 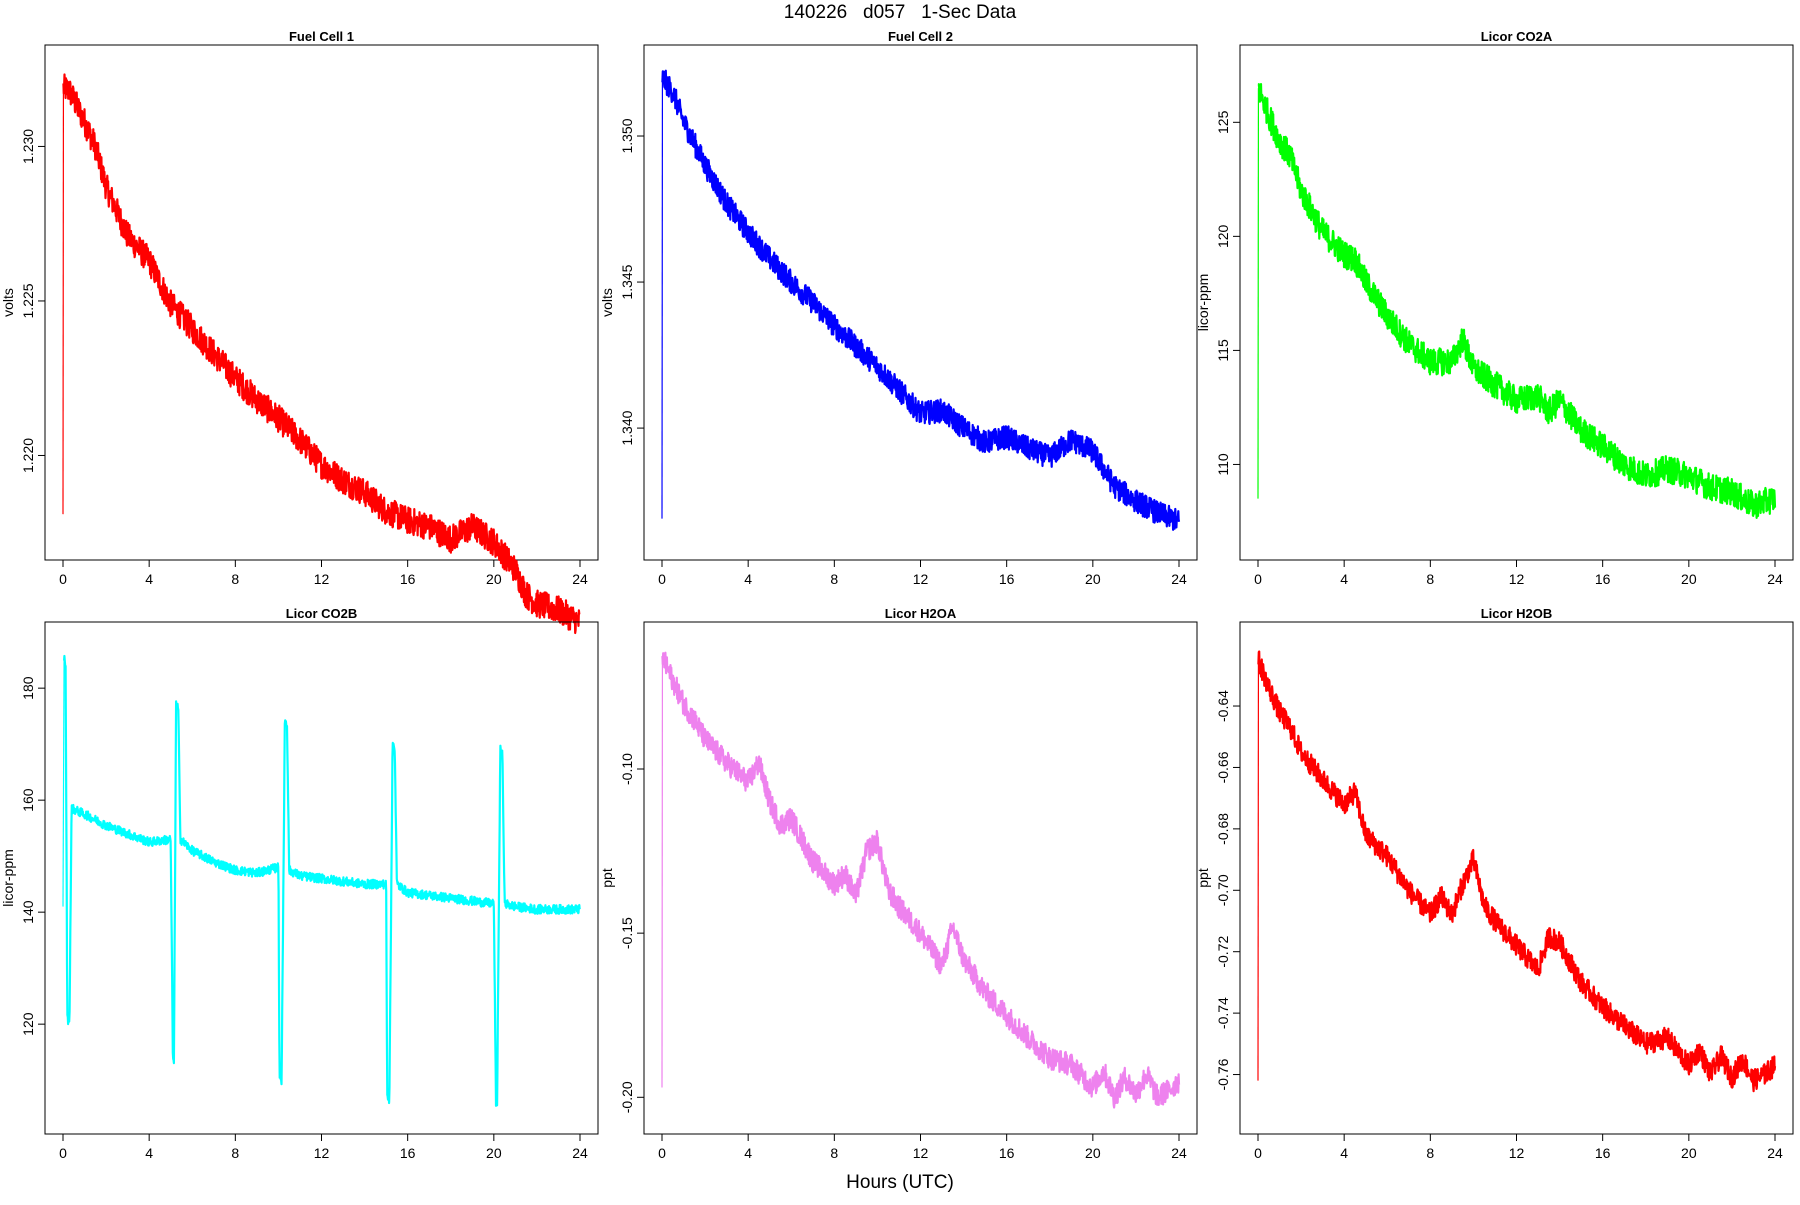 What do you see at coordinates (1223, 767) in the screenshot?
I see `y-tick-label: -0.66` at bounding box center [1223, 767].